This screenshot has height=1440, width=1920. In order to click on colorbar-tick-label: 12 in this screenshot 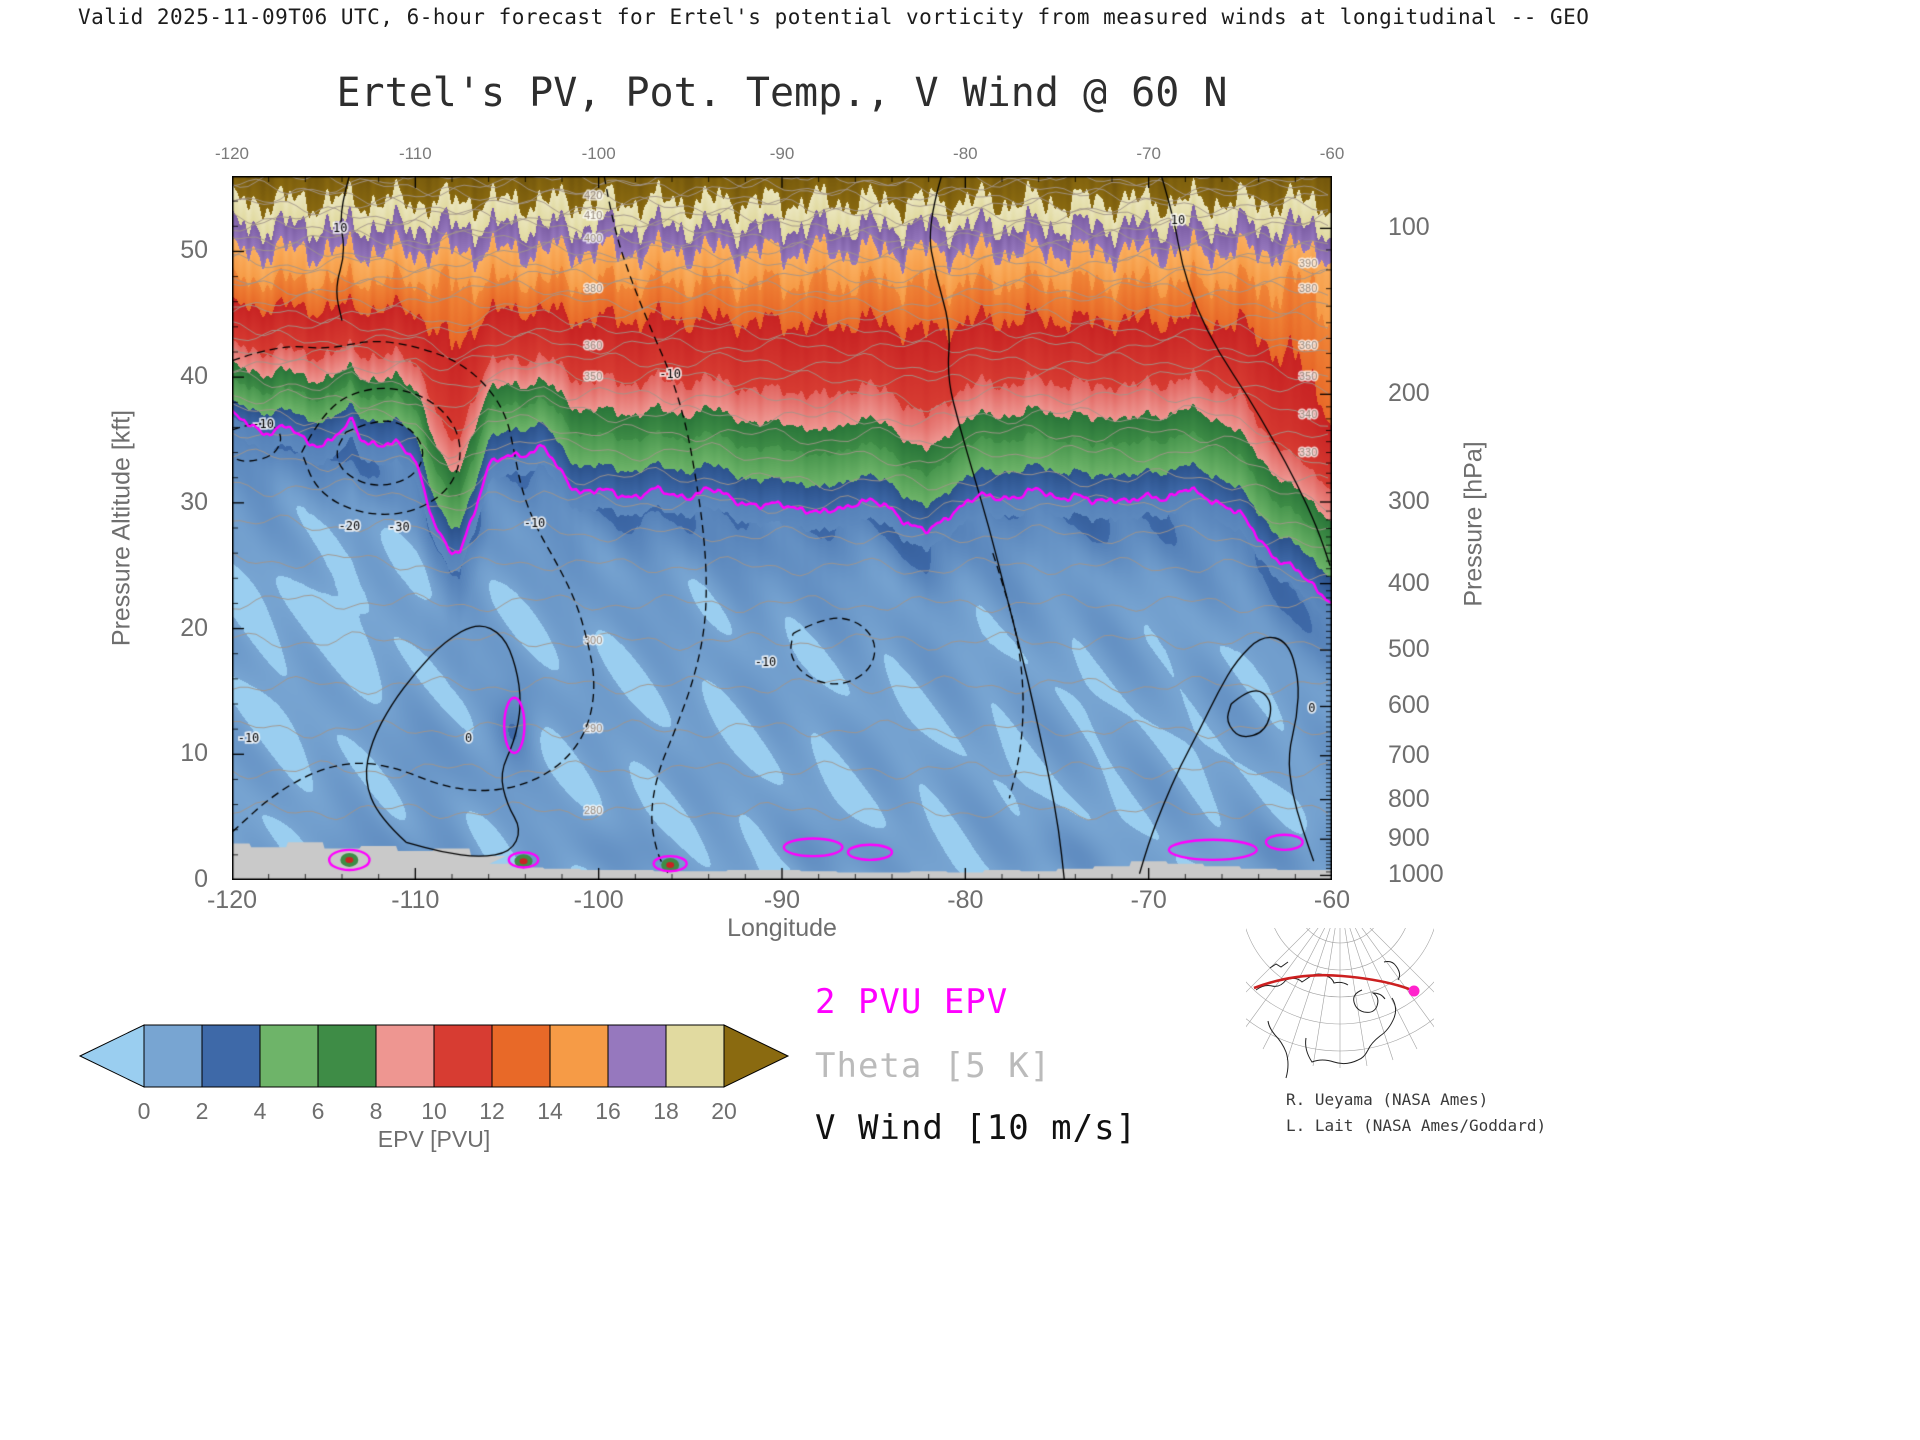, I will do `click(492, 1111)`.